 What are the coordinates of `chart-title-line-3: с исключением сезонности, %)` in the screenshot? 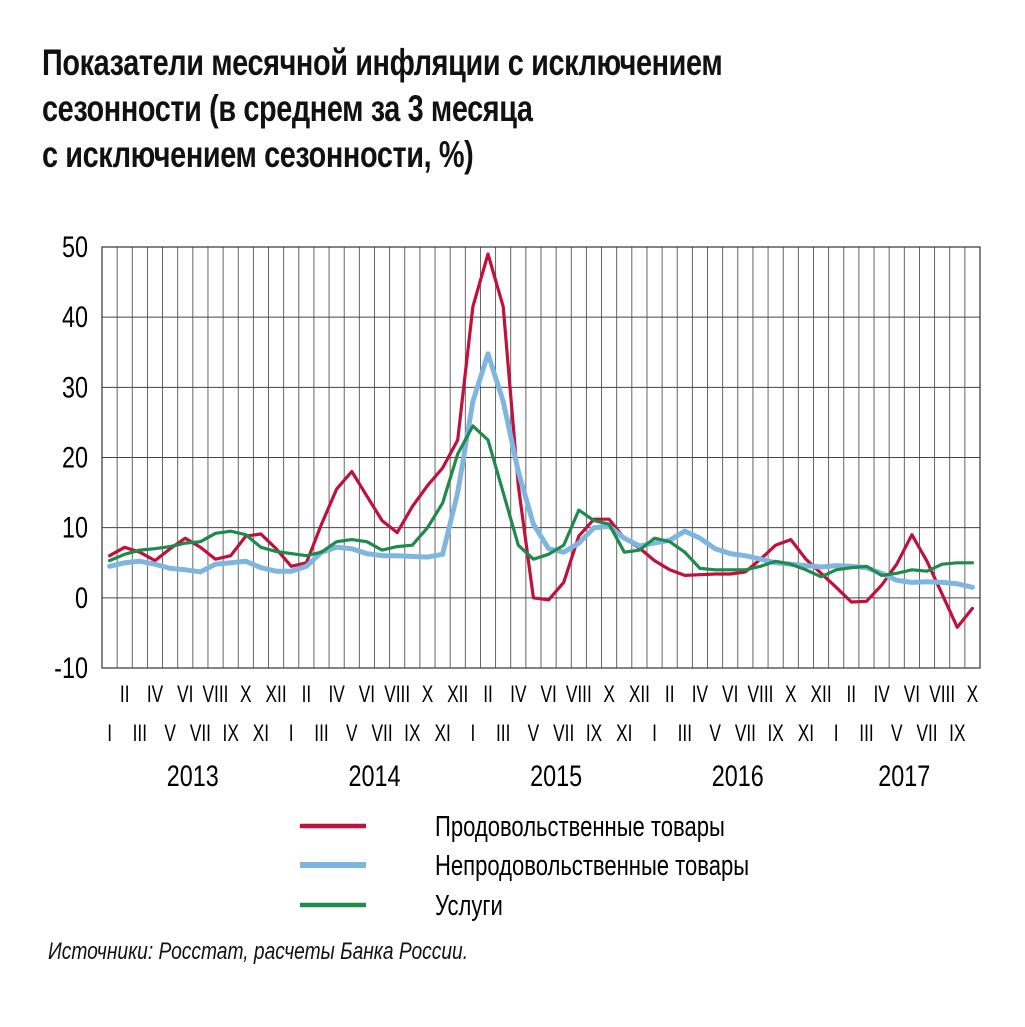 It's located at (258, 154).